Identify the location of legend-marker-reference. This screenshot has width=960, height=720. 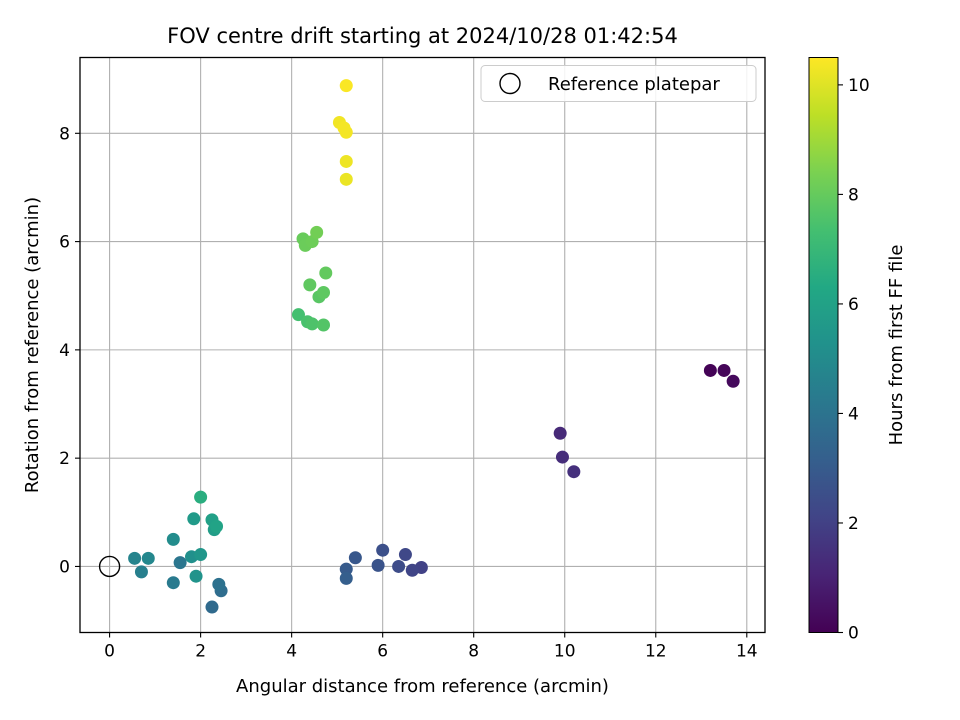
(510, 83).